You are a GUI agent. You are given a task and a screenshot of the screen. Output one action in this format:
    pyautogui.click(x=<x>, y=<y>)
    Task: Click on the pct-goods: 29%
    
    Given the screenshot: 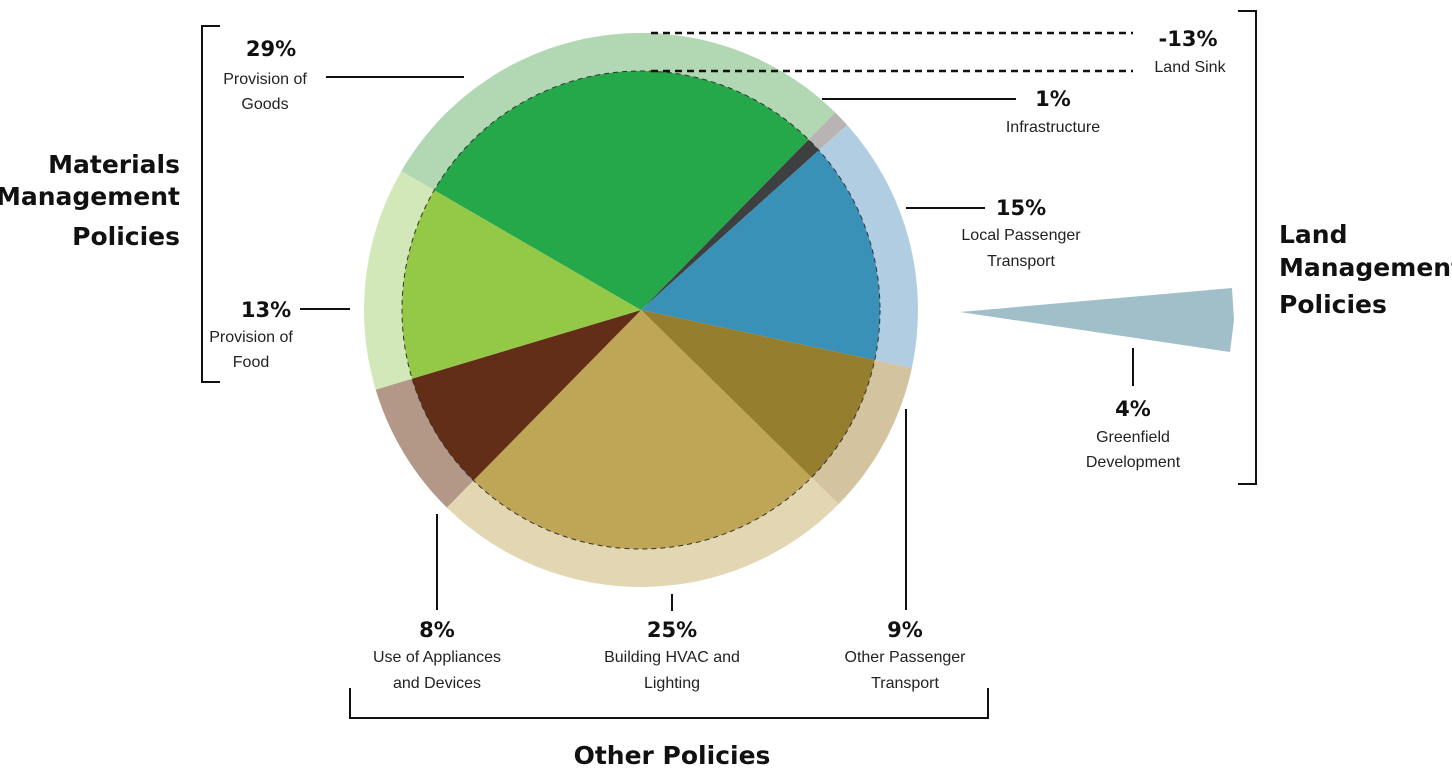 What is the action you would take?
    pyautogui.click(x=271, y=49)
    